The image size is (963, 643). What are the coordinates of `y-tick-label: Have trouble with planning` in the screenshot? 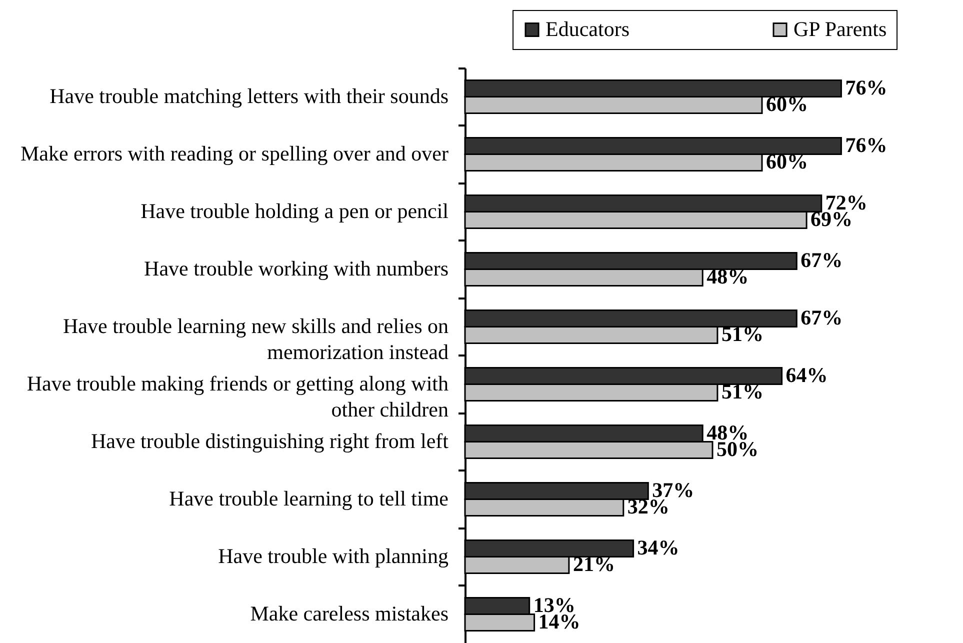 It's located at (333, 556).